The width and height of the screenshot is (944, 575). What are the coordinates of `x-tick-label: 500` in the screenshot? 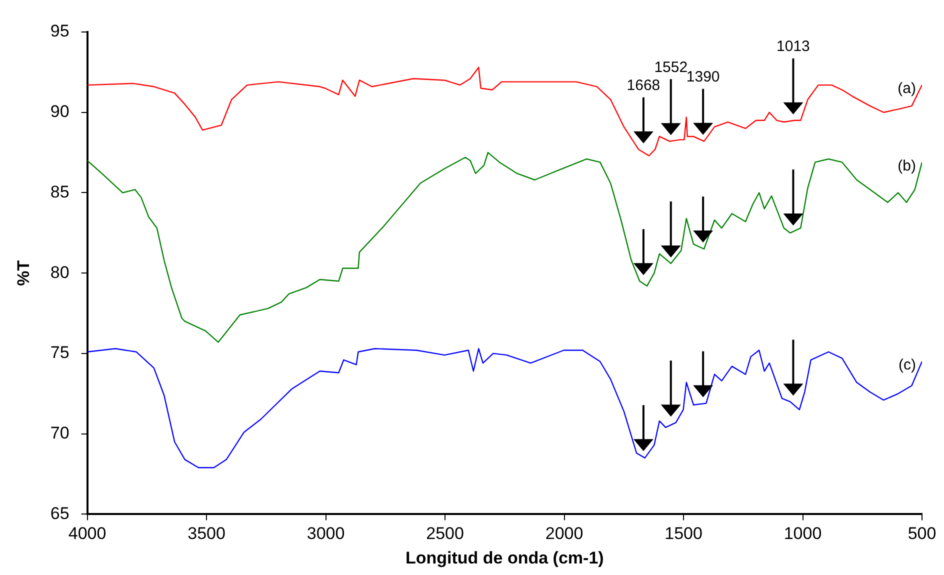 It's located at (922, 534).